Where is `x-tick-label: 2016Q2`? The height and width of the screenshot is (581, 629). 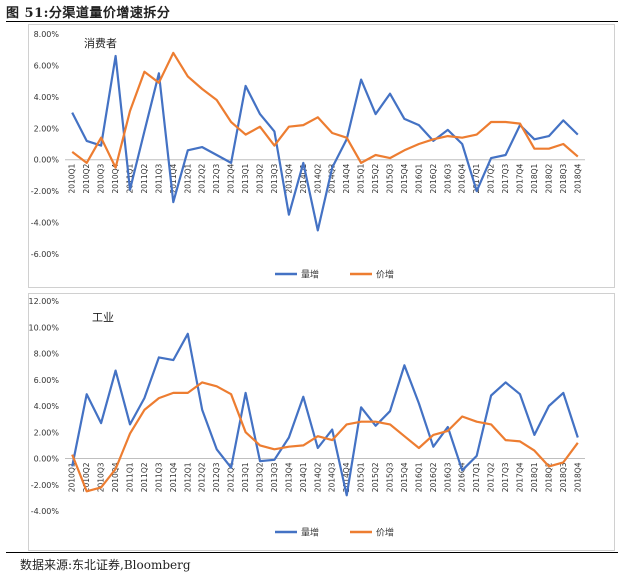 x-tick-label: 2016Q2 is located at coordinates (433, 477).